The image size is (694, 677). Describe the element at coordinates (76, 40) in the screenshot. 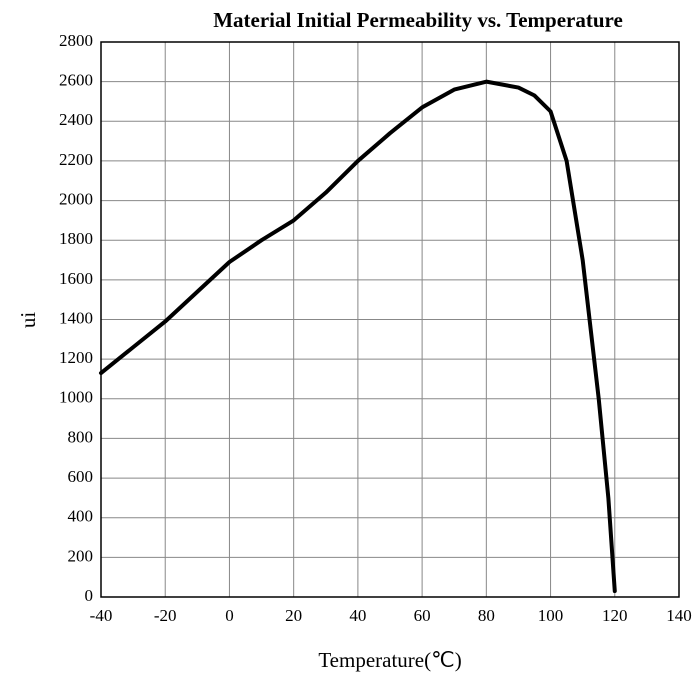

I see `y-tick-label: 2800` at that location.